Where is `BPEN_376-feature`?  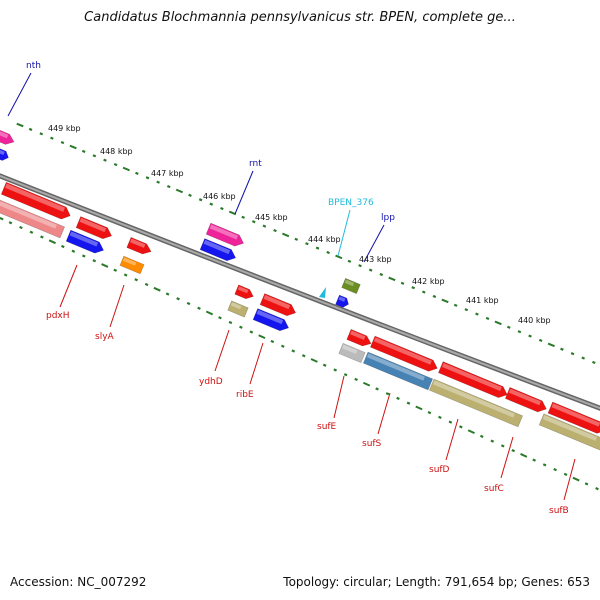
BPEN_376-feature is located at coordinates (322, 292).